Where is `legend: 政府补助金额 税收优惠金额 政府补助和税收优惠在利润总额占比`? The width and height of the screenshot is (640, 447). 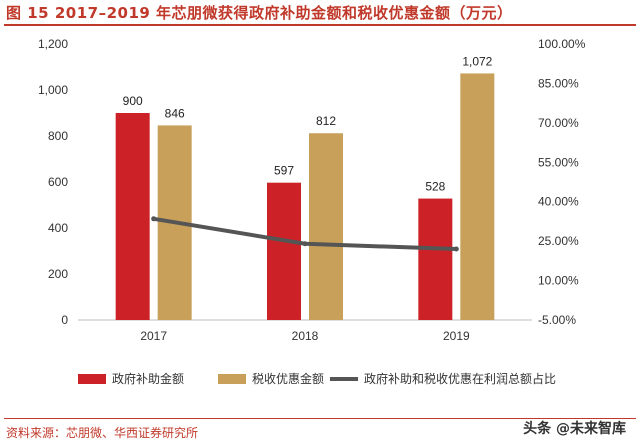
legend: 政府补助金额 税收优惠金额 政府补助和税收优惠在利润总额占比 is located at coordinates (317, 378).